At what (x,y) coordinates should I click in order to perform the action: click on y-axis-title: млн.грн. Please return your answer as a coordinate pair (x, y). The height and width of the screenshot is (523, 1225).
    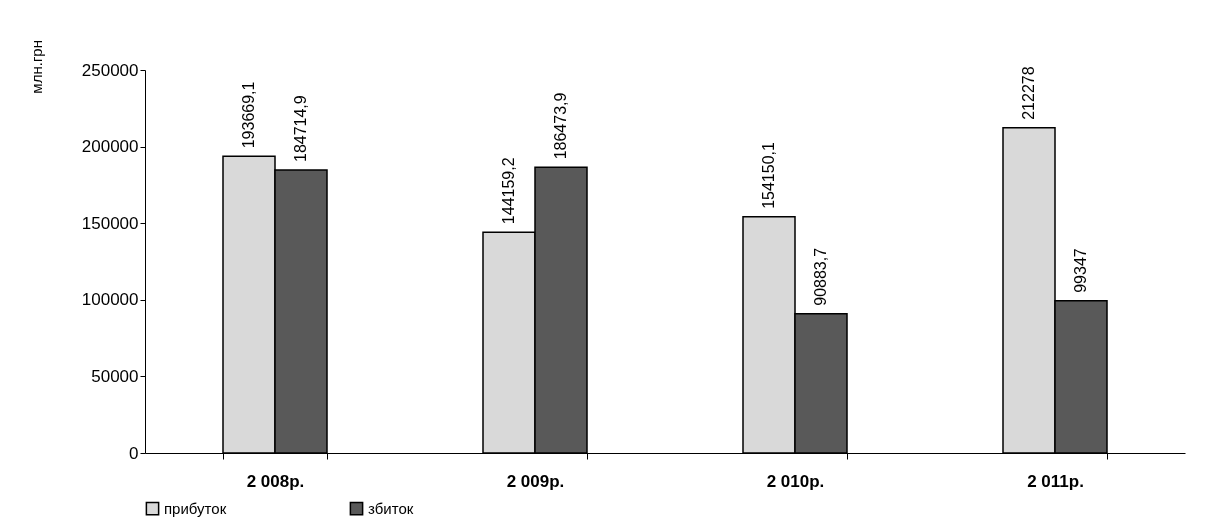
    Looking at the image, I should click on (36, 67).